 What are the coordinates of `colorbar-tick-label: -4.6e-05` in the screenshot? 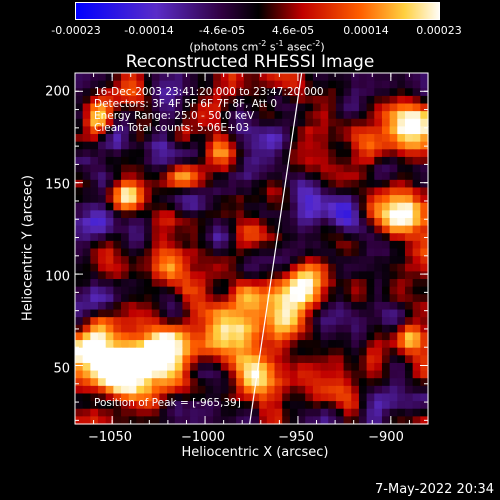 It's located at (222, 30).